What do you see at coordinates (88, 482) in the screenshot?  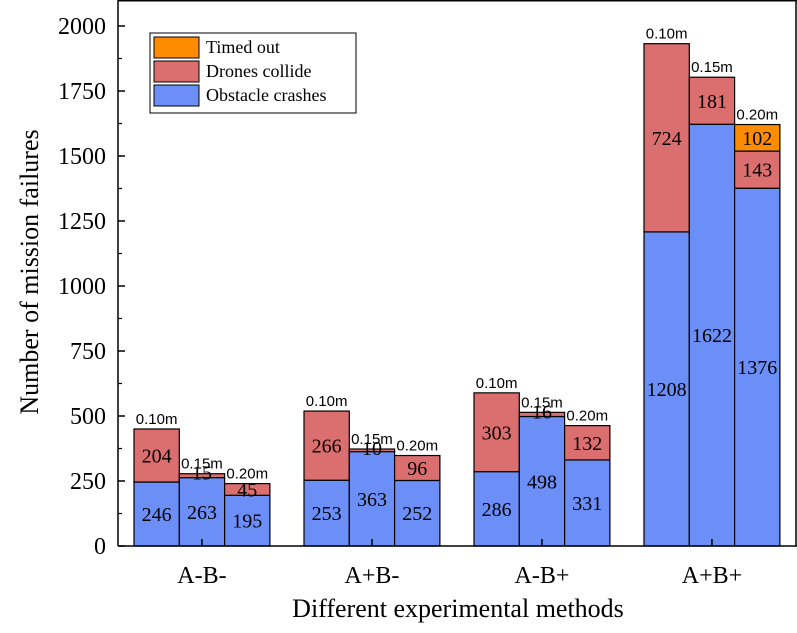 I see `y-tick-label-250: 250` at bounding box center [88, 482].